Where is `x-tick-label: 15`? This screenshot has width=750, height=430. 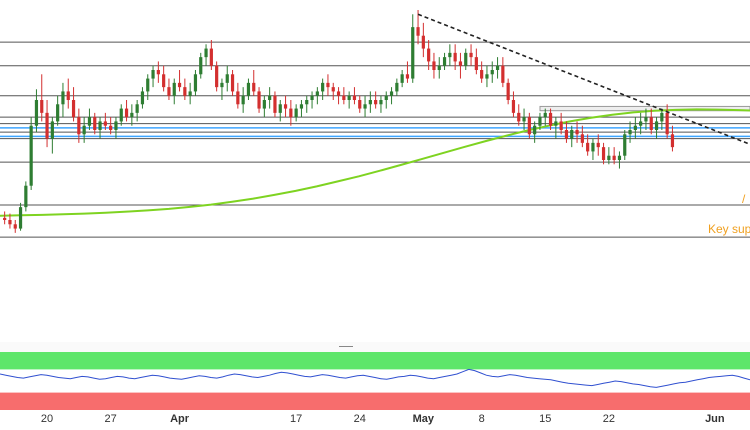 x-tick-label: 15 is located at coordinates (545, 419).